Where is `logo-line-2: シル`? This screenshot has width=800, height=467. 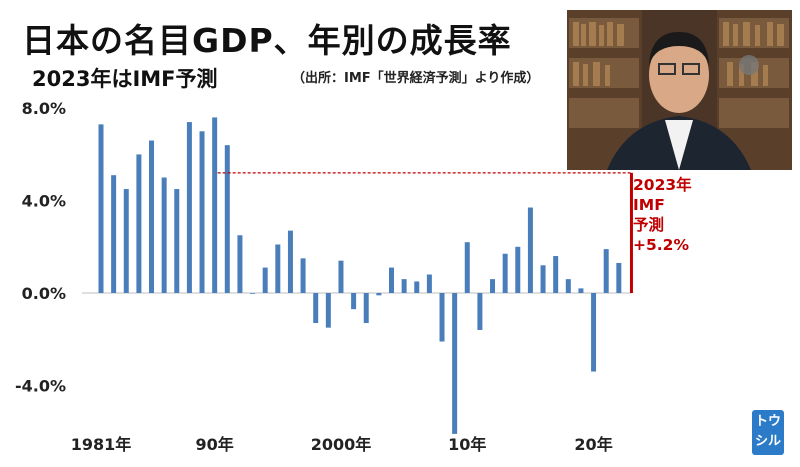
logo-line-2: シル is located at coordinates (767, 441).